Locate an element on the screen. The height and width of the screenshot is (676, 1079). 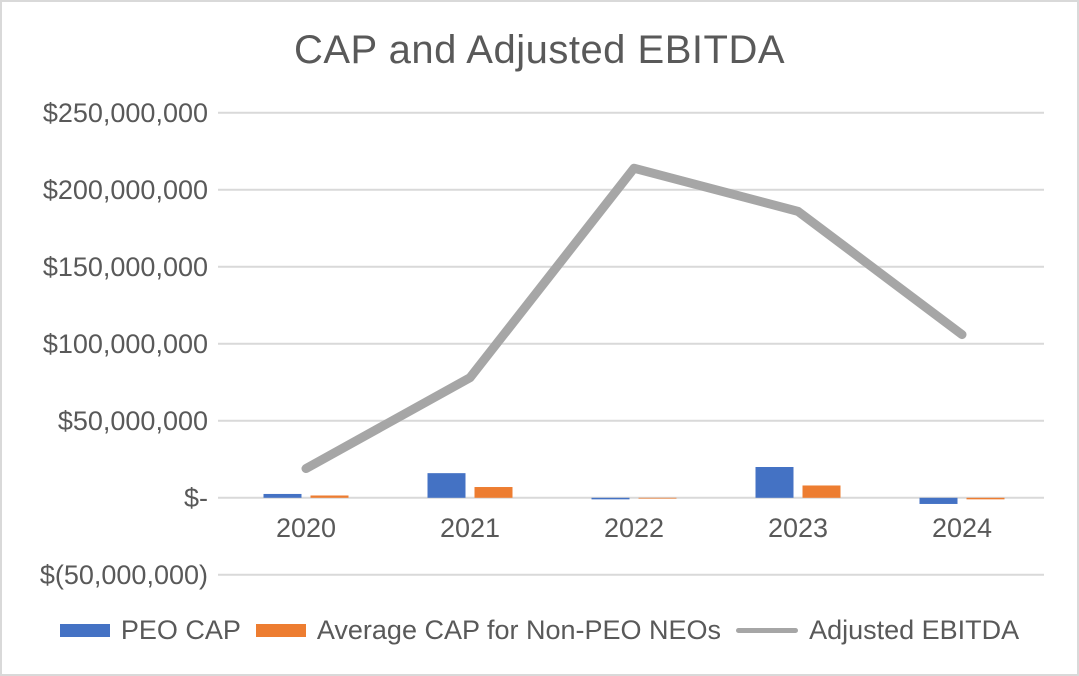
legend-label-avg-cap: Average CAP for Non-PEO NEOs is located at coordinates (519, 630).